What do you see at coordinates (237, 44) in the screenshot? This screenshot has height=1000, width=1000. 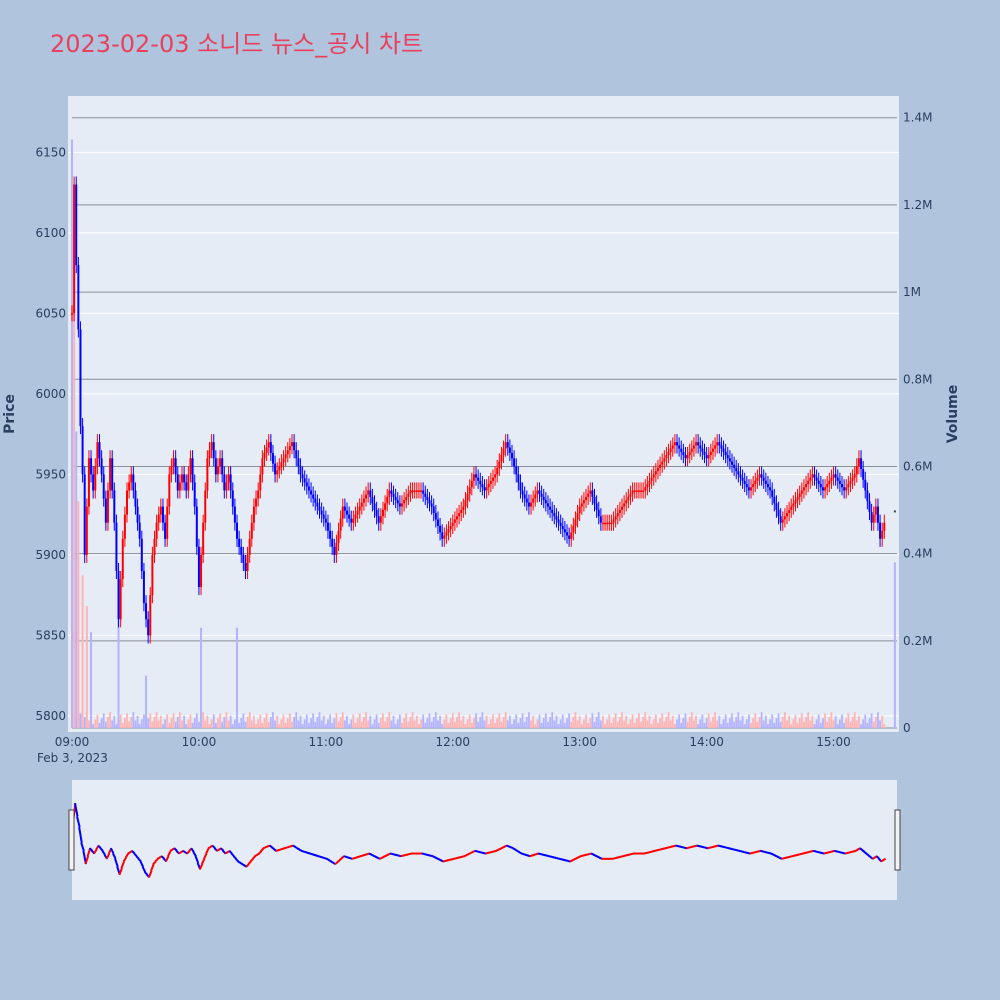 I see `chart-title: 2023-02-03 소니드 뉴스_공시 차트` at bounding box center [237, 44].